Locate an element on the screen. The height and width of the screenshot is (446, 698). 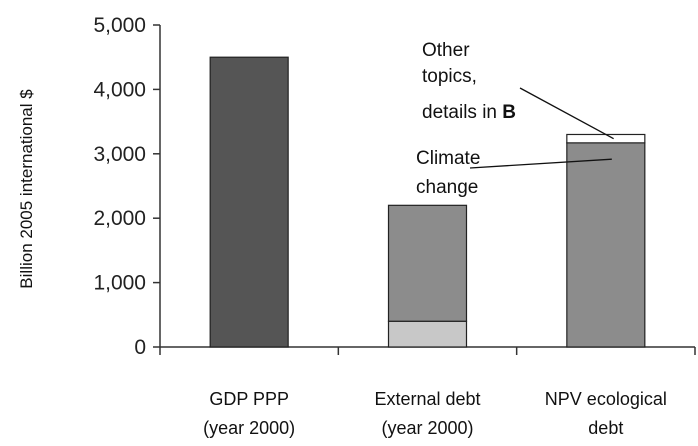
category-label: NPV ecological is located at coordinates (606, 399).